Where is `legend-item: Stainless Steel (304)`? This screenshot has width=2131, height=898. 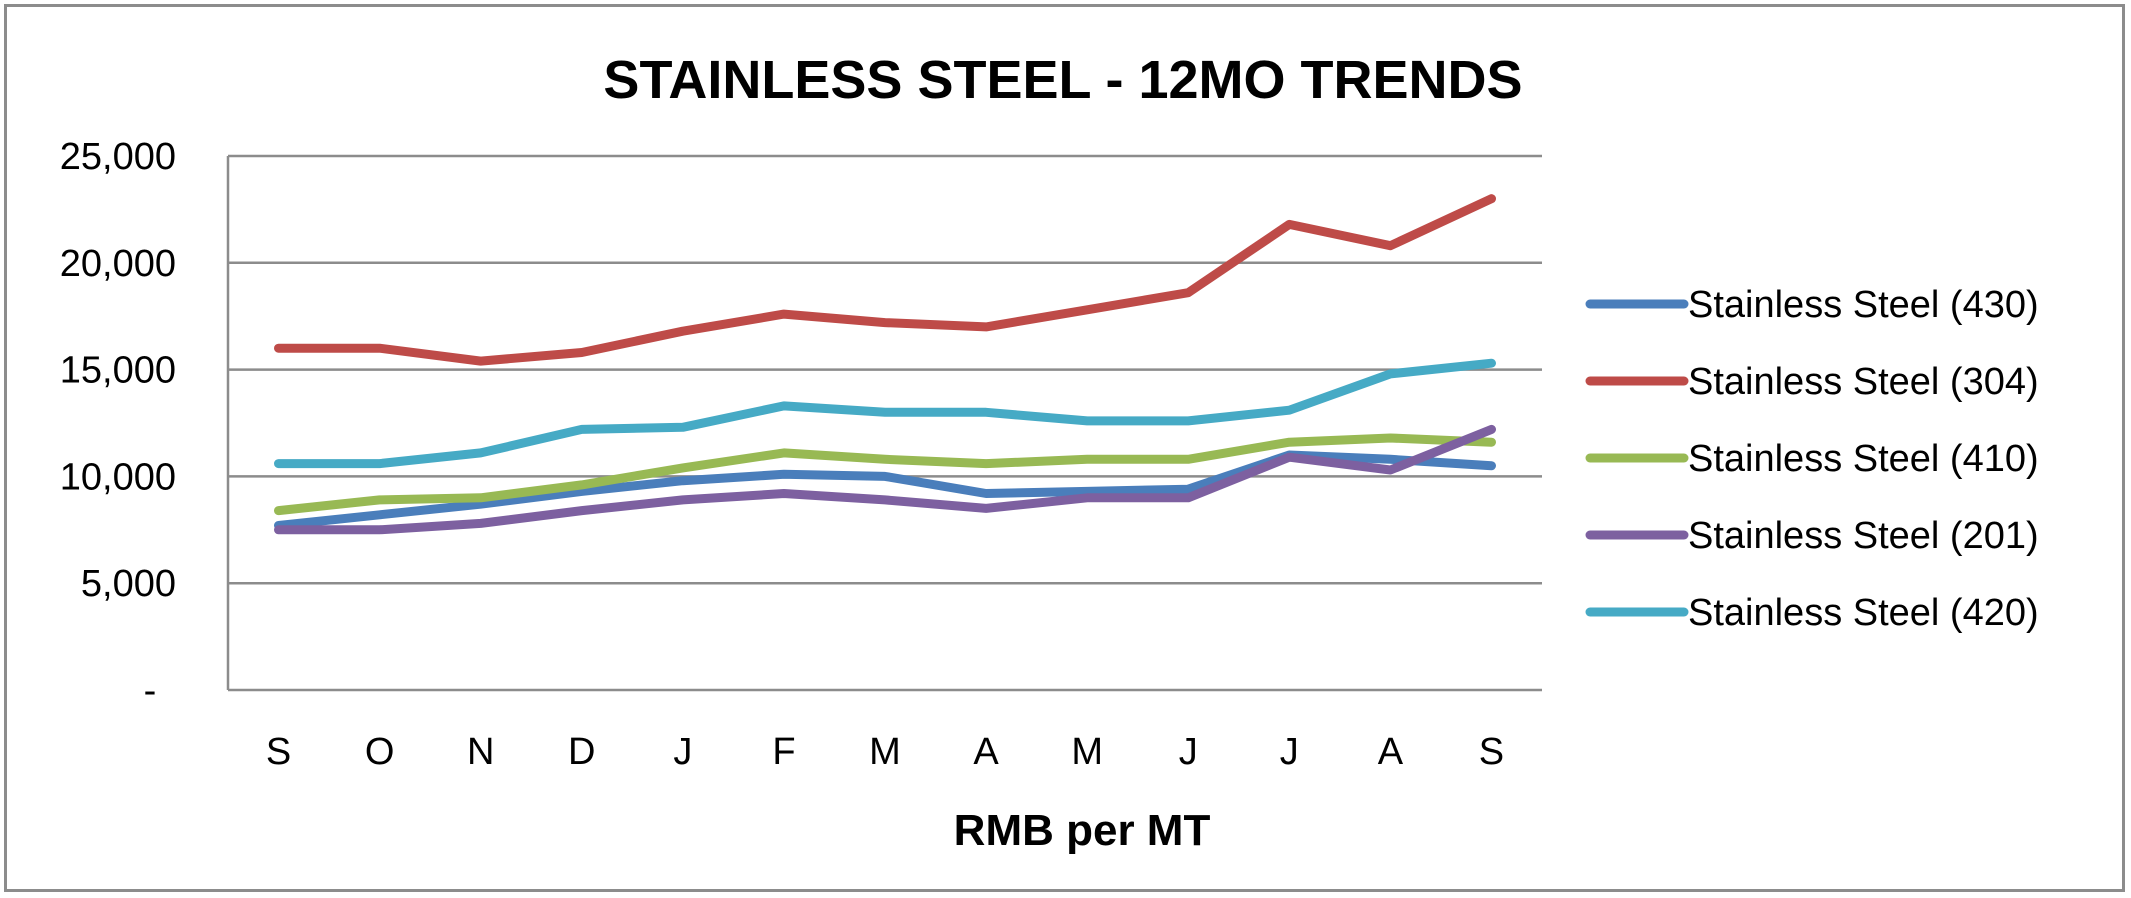
legend-item: Stainless Steel (304) is located at coordinates (1812, 382).